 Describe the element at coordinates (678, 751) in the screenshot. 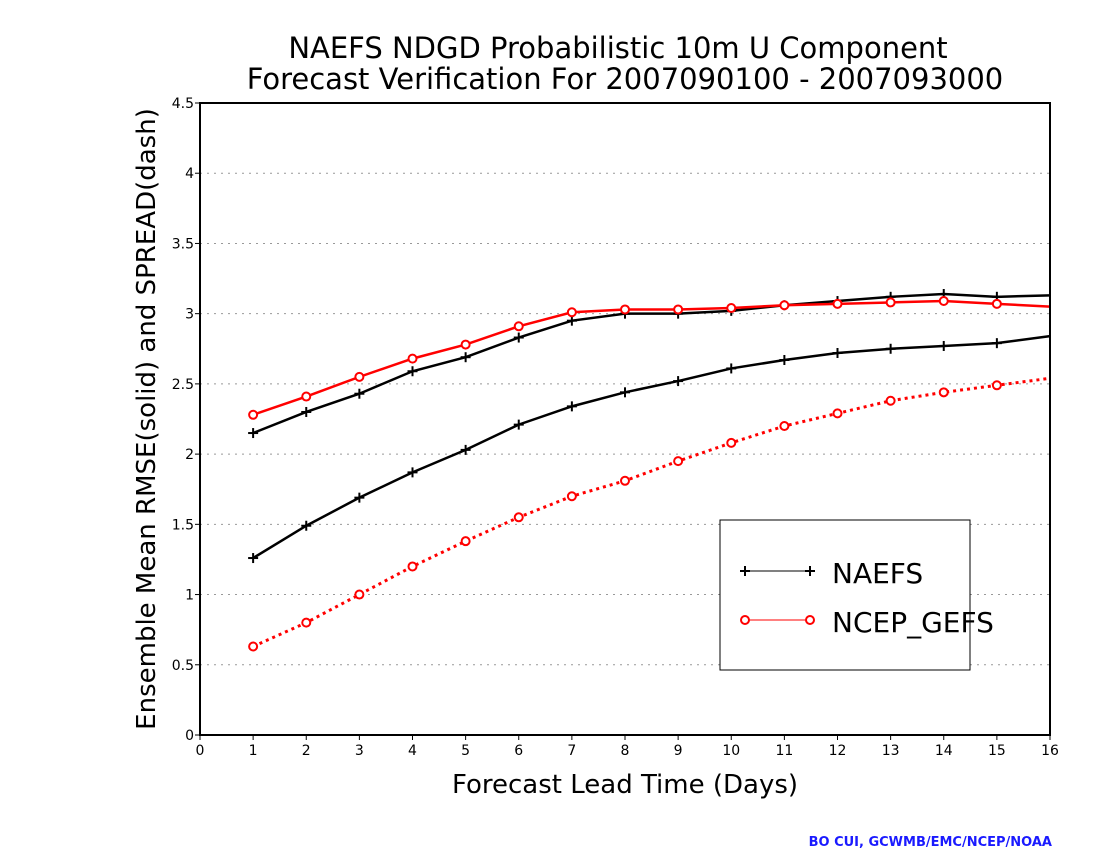

I see `x-tick-label-9: 9` at that location.